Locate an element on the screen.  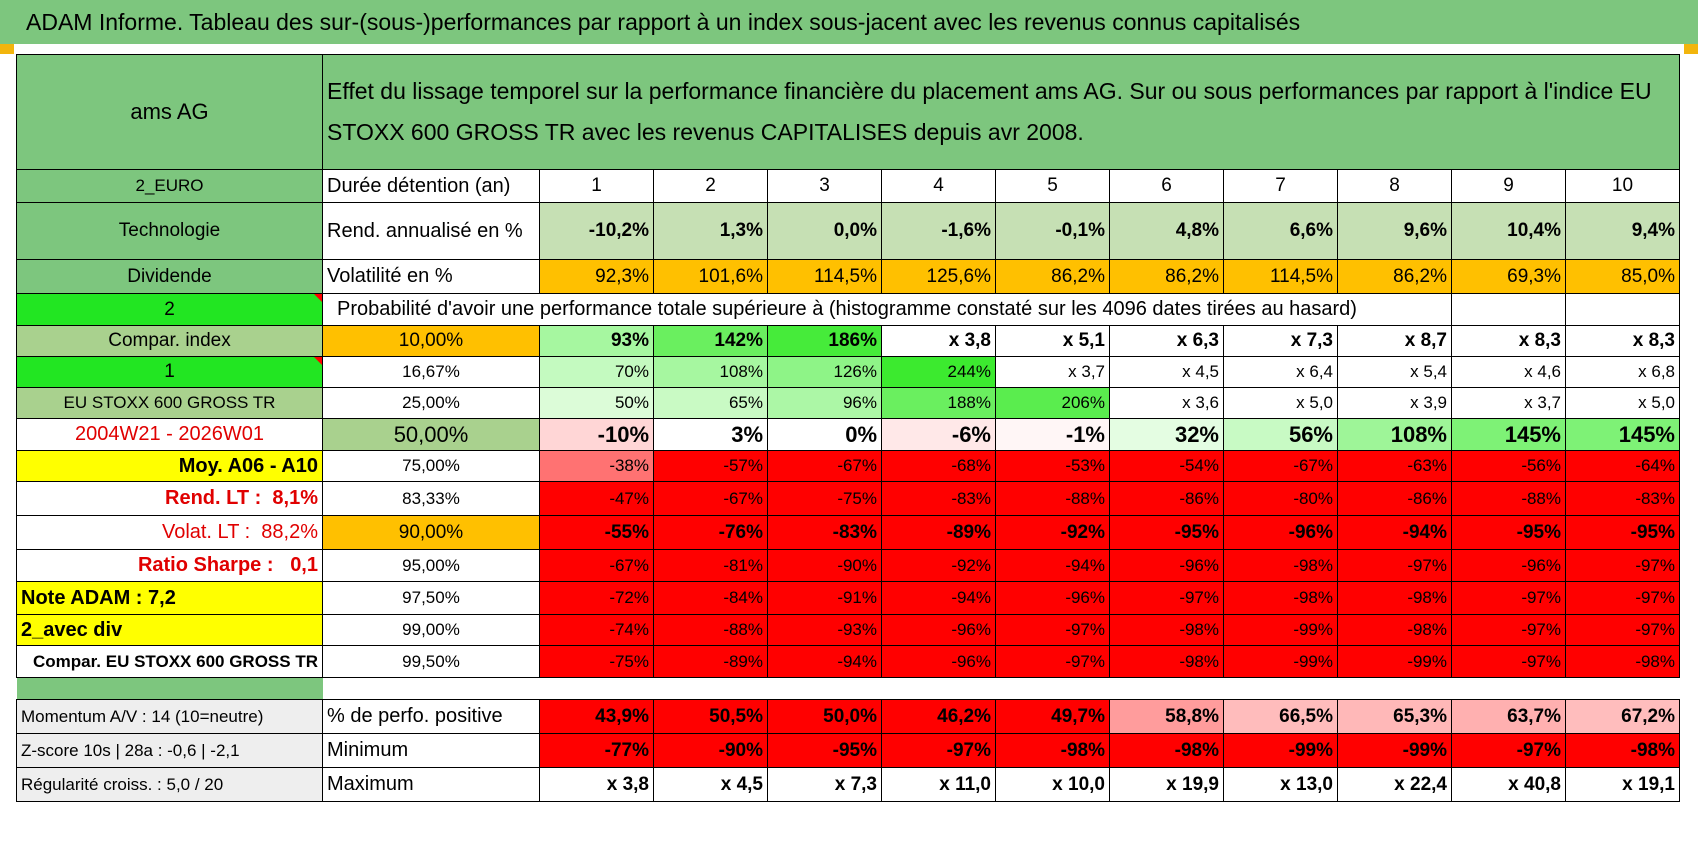
rend-value: -1,6% is located at coordinates (938, 231).